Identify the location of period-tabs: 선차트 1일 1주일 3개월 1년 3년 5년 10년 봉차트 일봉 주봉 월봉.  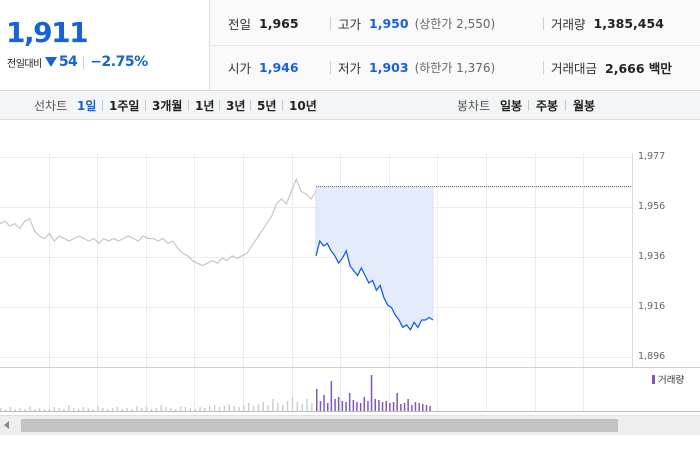
(350, 105).